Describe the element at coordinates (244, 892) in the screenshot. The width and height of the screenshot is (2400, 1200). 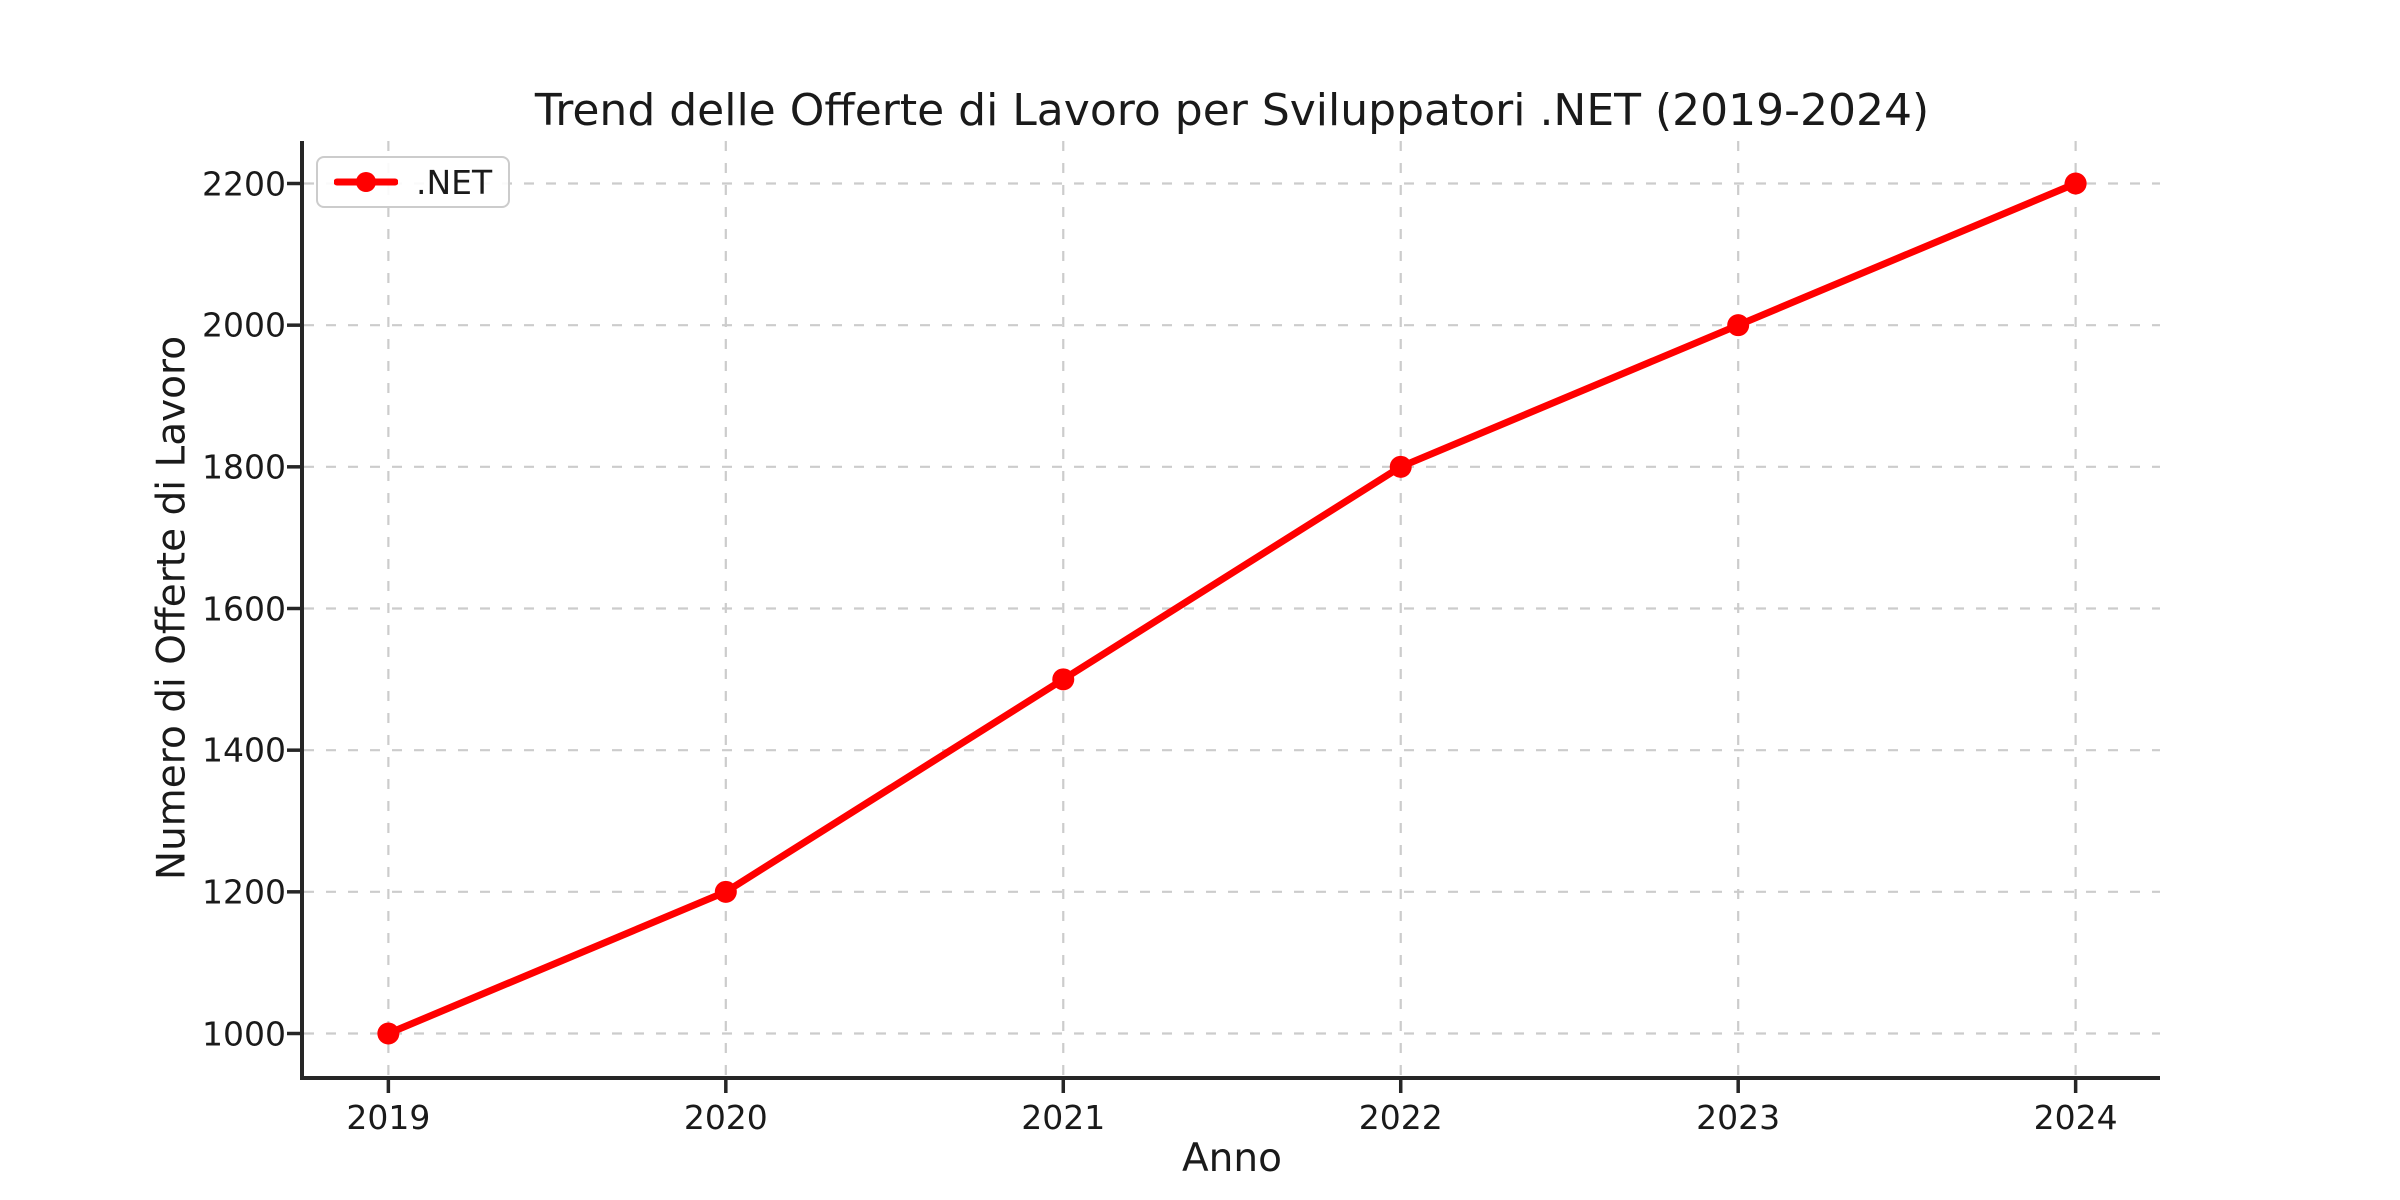
I see `y-tick-label: 1200` at that location.